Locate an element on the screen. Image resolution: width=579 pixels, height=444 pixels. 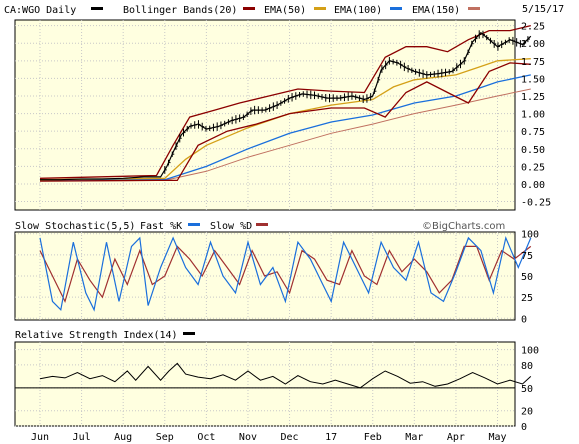
legend-ema150: EMA(150) is located at coordinates (436, 10).